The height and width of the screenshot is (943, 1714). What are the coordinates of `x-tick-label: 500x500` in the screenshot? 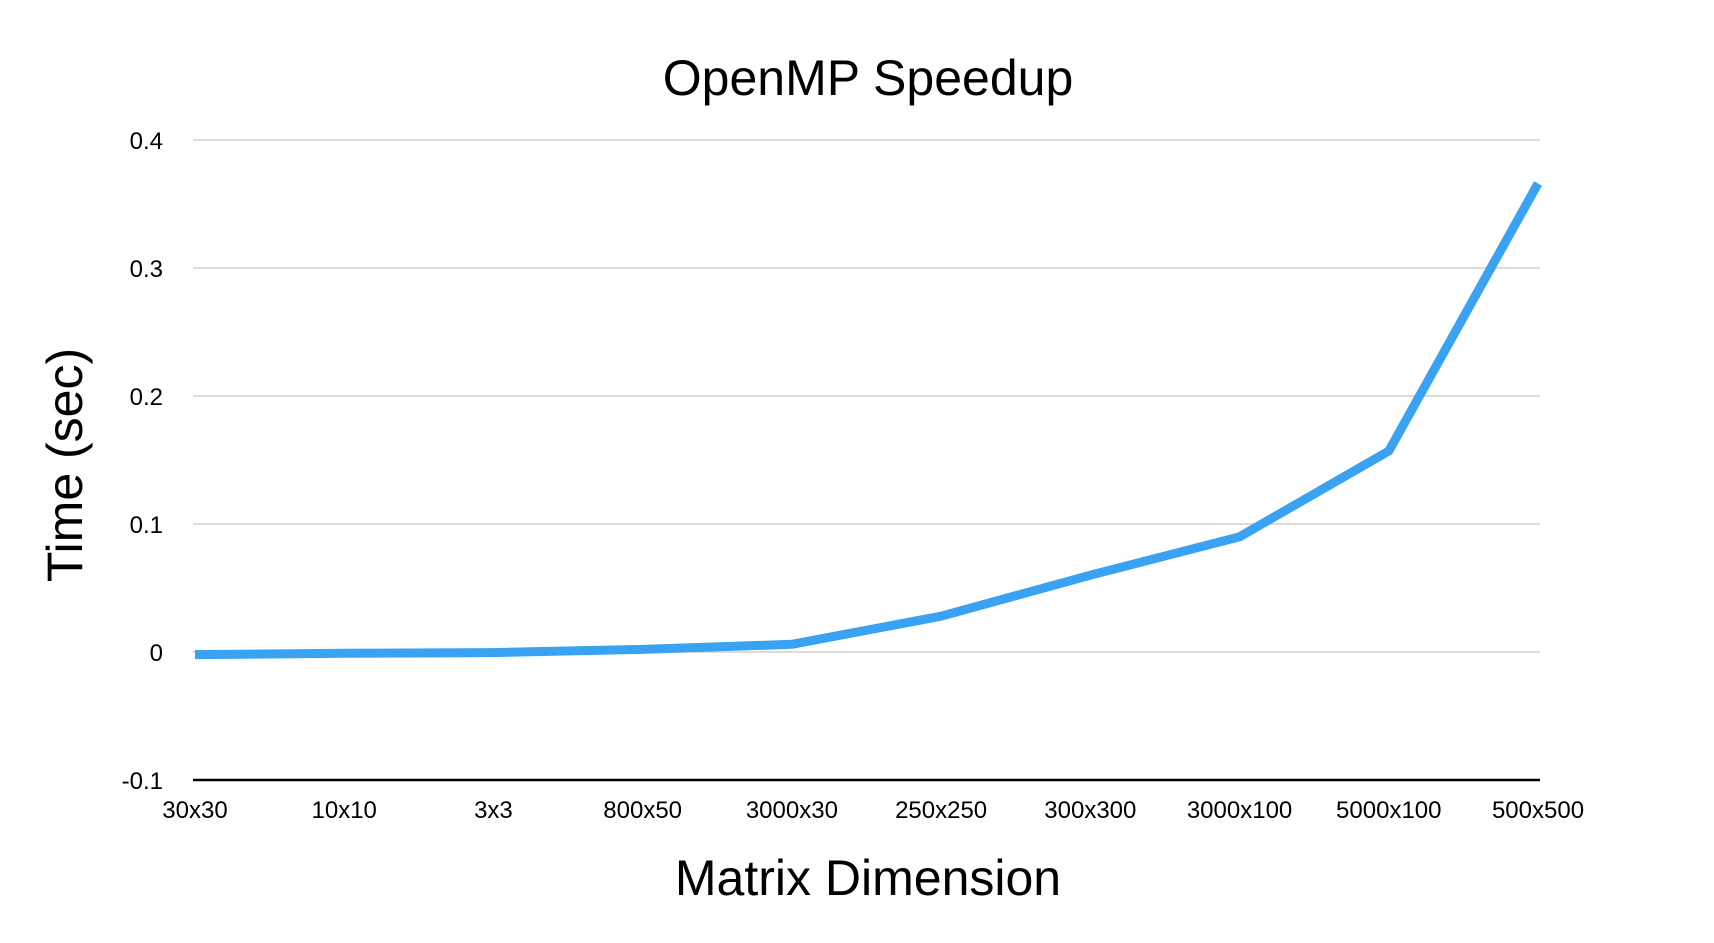 It's located at (1538, 810).